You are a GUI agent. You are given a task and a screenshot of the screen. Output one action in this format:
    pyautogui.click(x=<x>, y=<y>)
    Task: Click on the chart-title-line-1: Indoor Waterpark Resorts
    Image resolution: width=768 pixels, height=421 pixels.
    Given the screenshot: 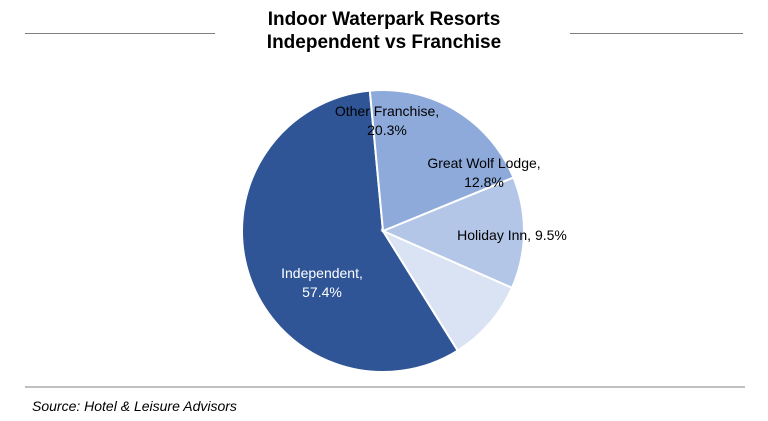 What is the action you would take?
    pyautogui.click(x=384, y=19)
    